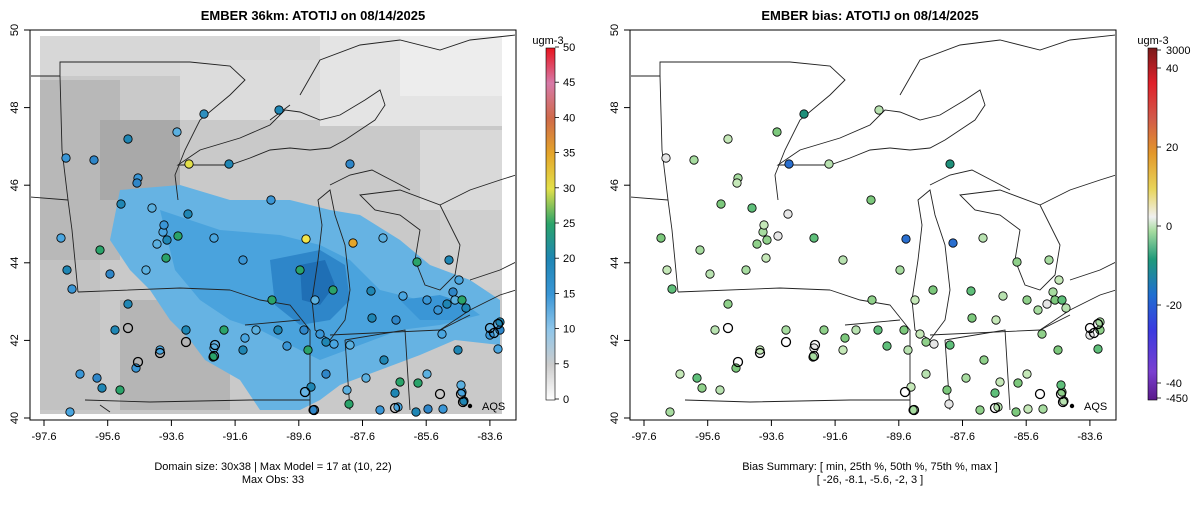 The width and height of the screenshot is (1200, 507). What do you see at coordinates (1152, 224) in the screenshot?
I see `right-color-bar` at bounding box center [1152, 224].